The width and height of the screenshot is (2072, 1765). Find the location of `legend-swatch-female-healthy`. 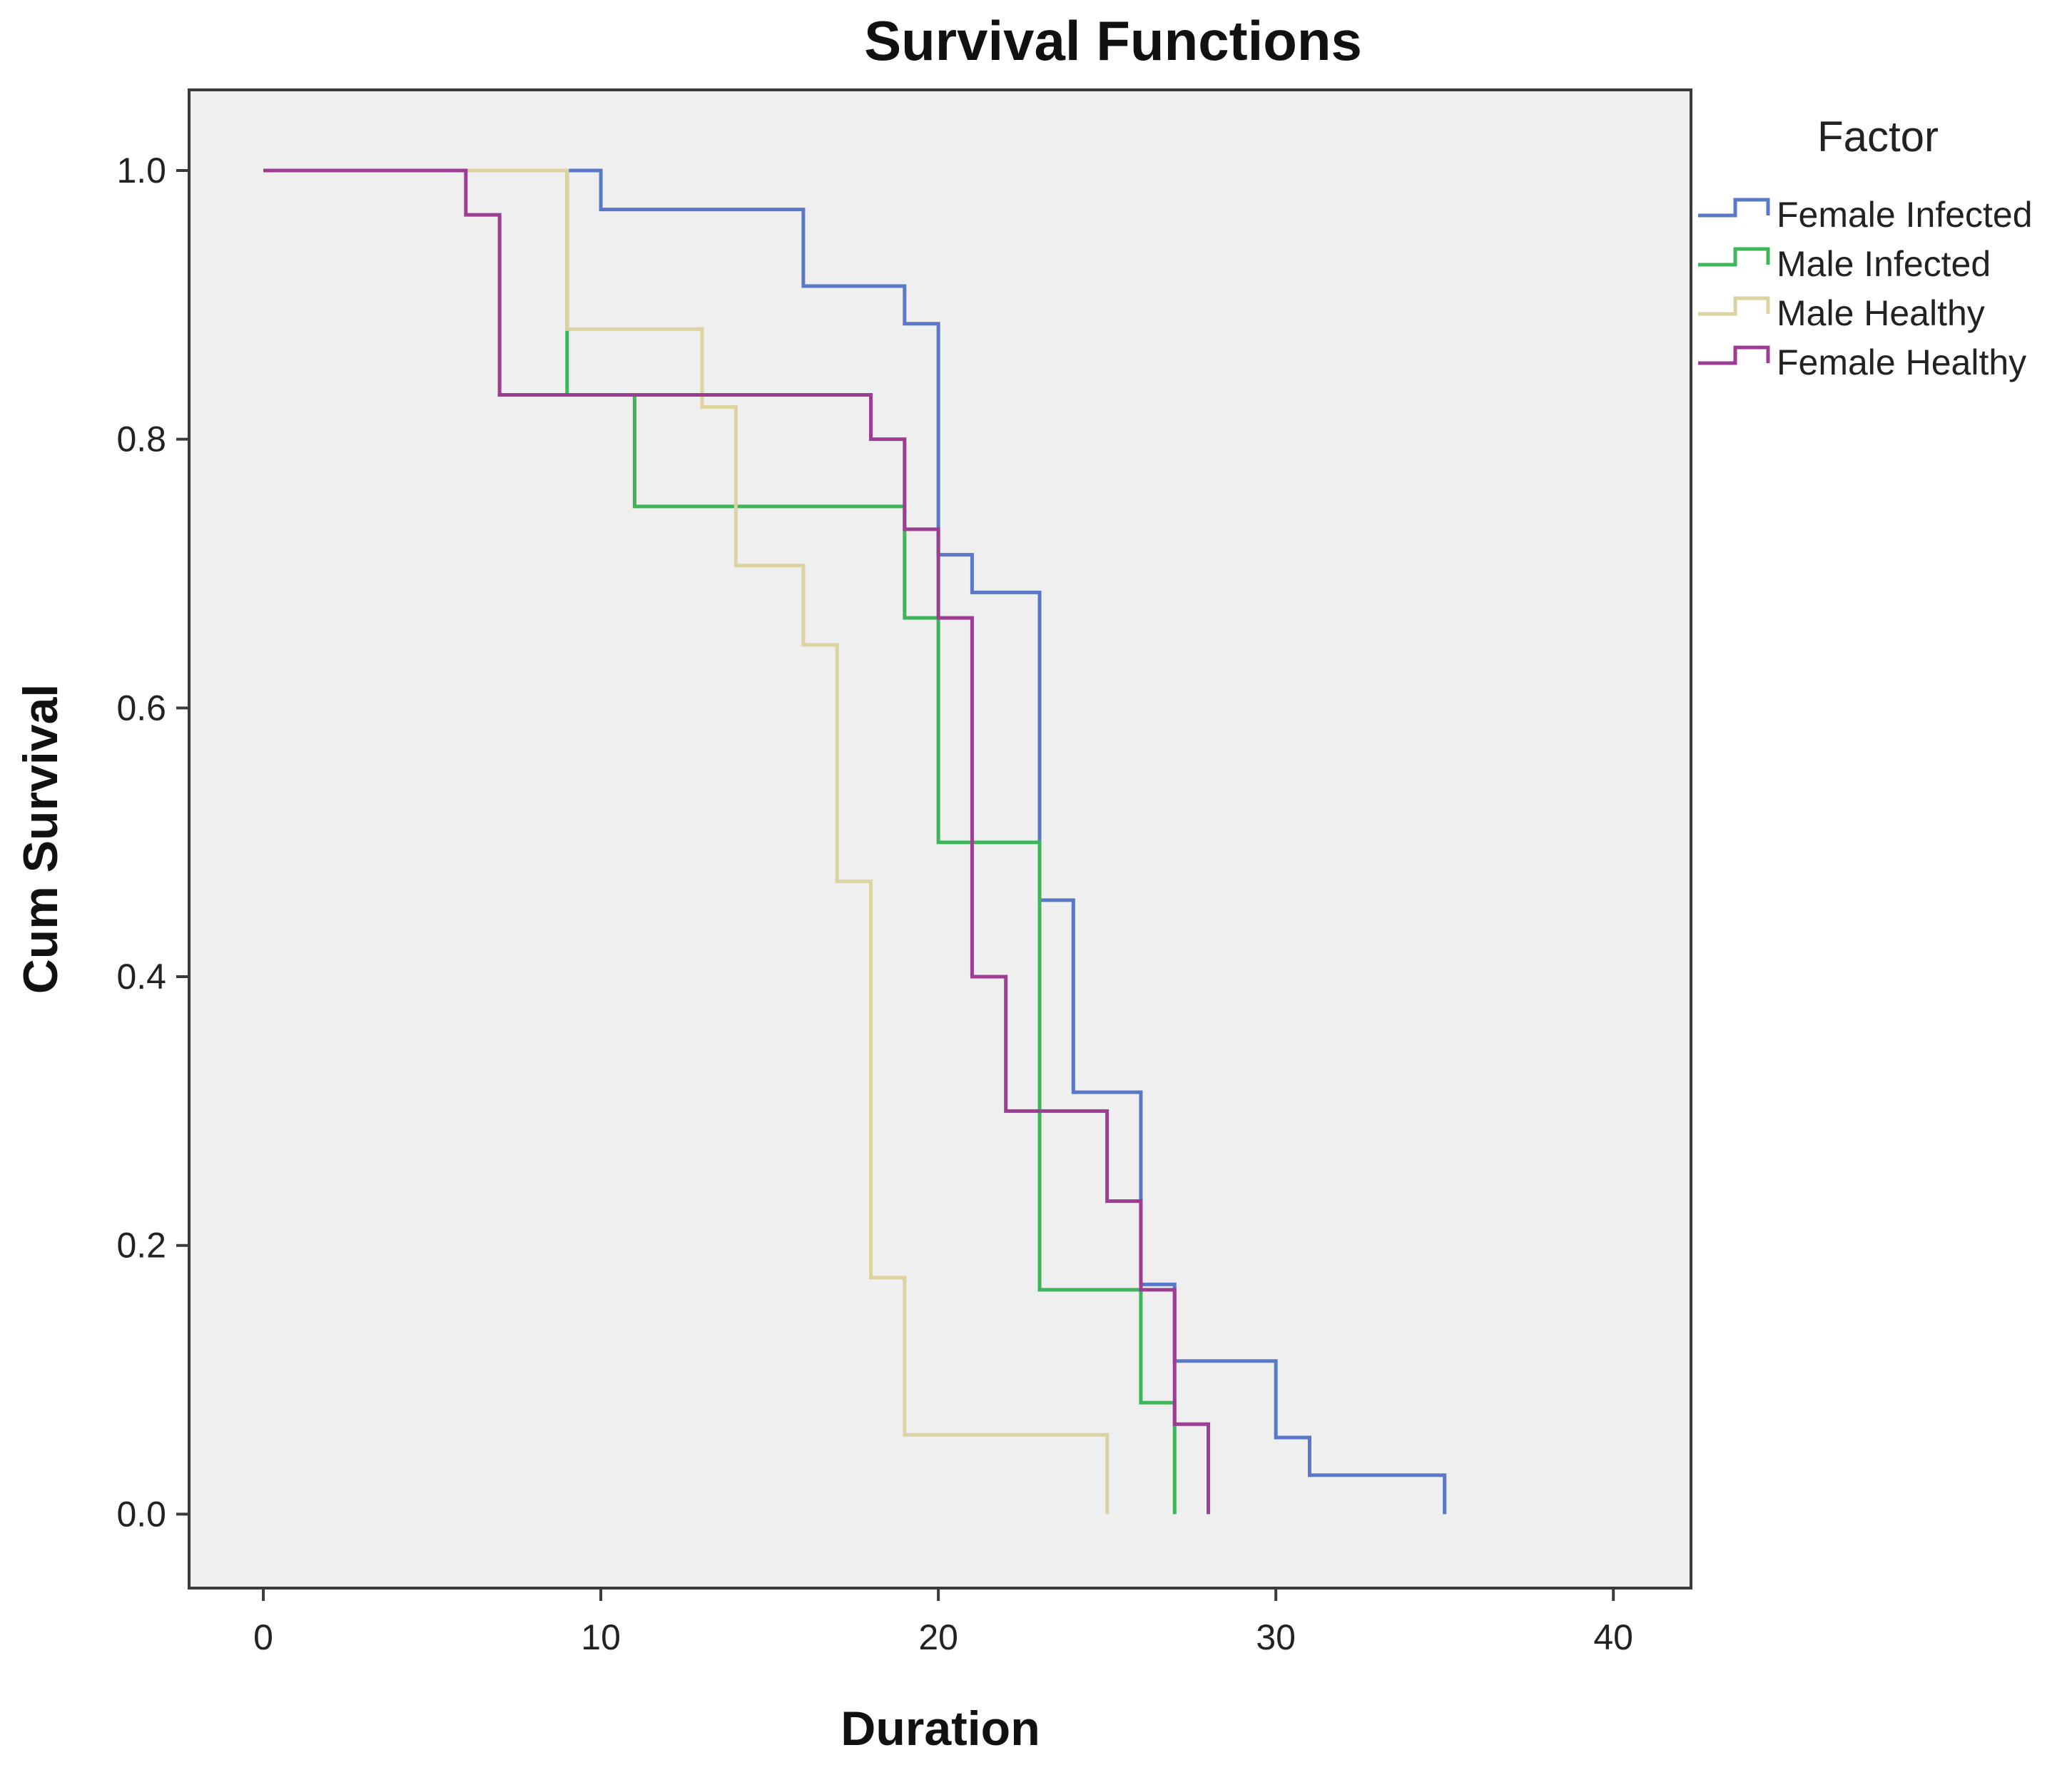

legend-swatch-female-healthy is located at coordinates (1734, 355).